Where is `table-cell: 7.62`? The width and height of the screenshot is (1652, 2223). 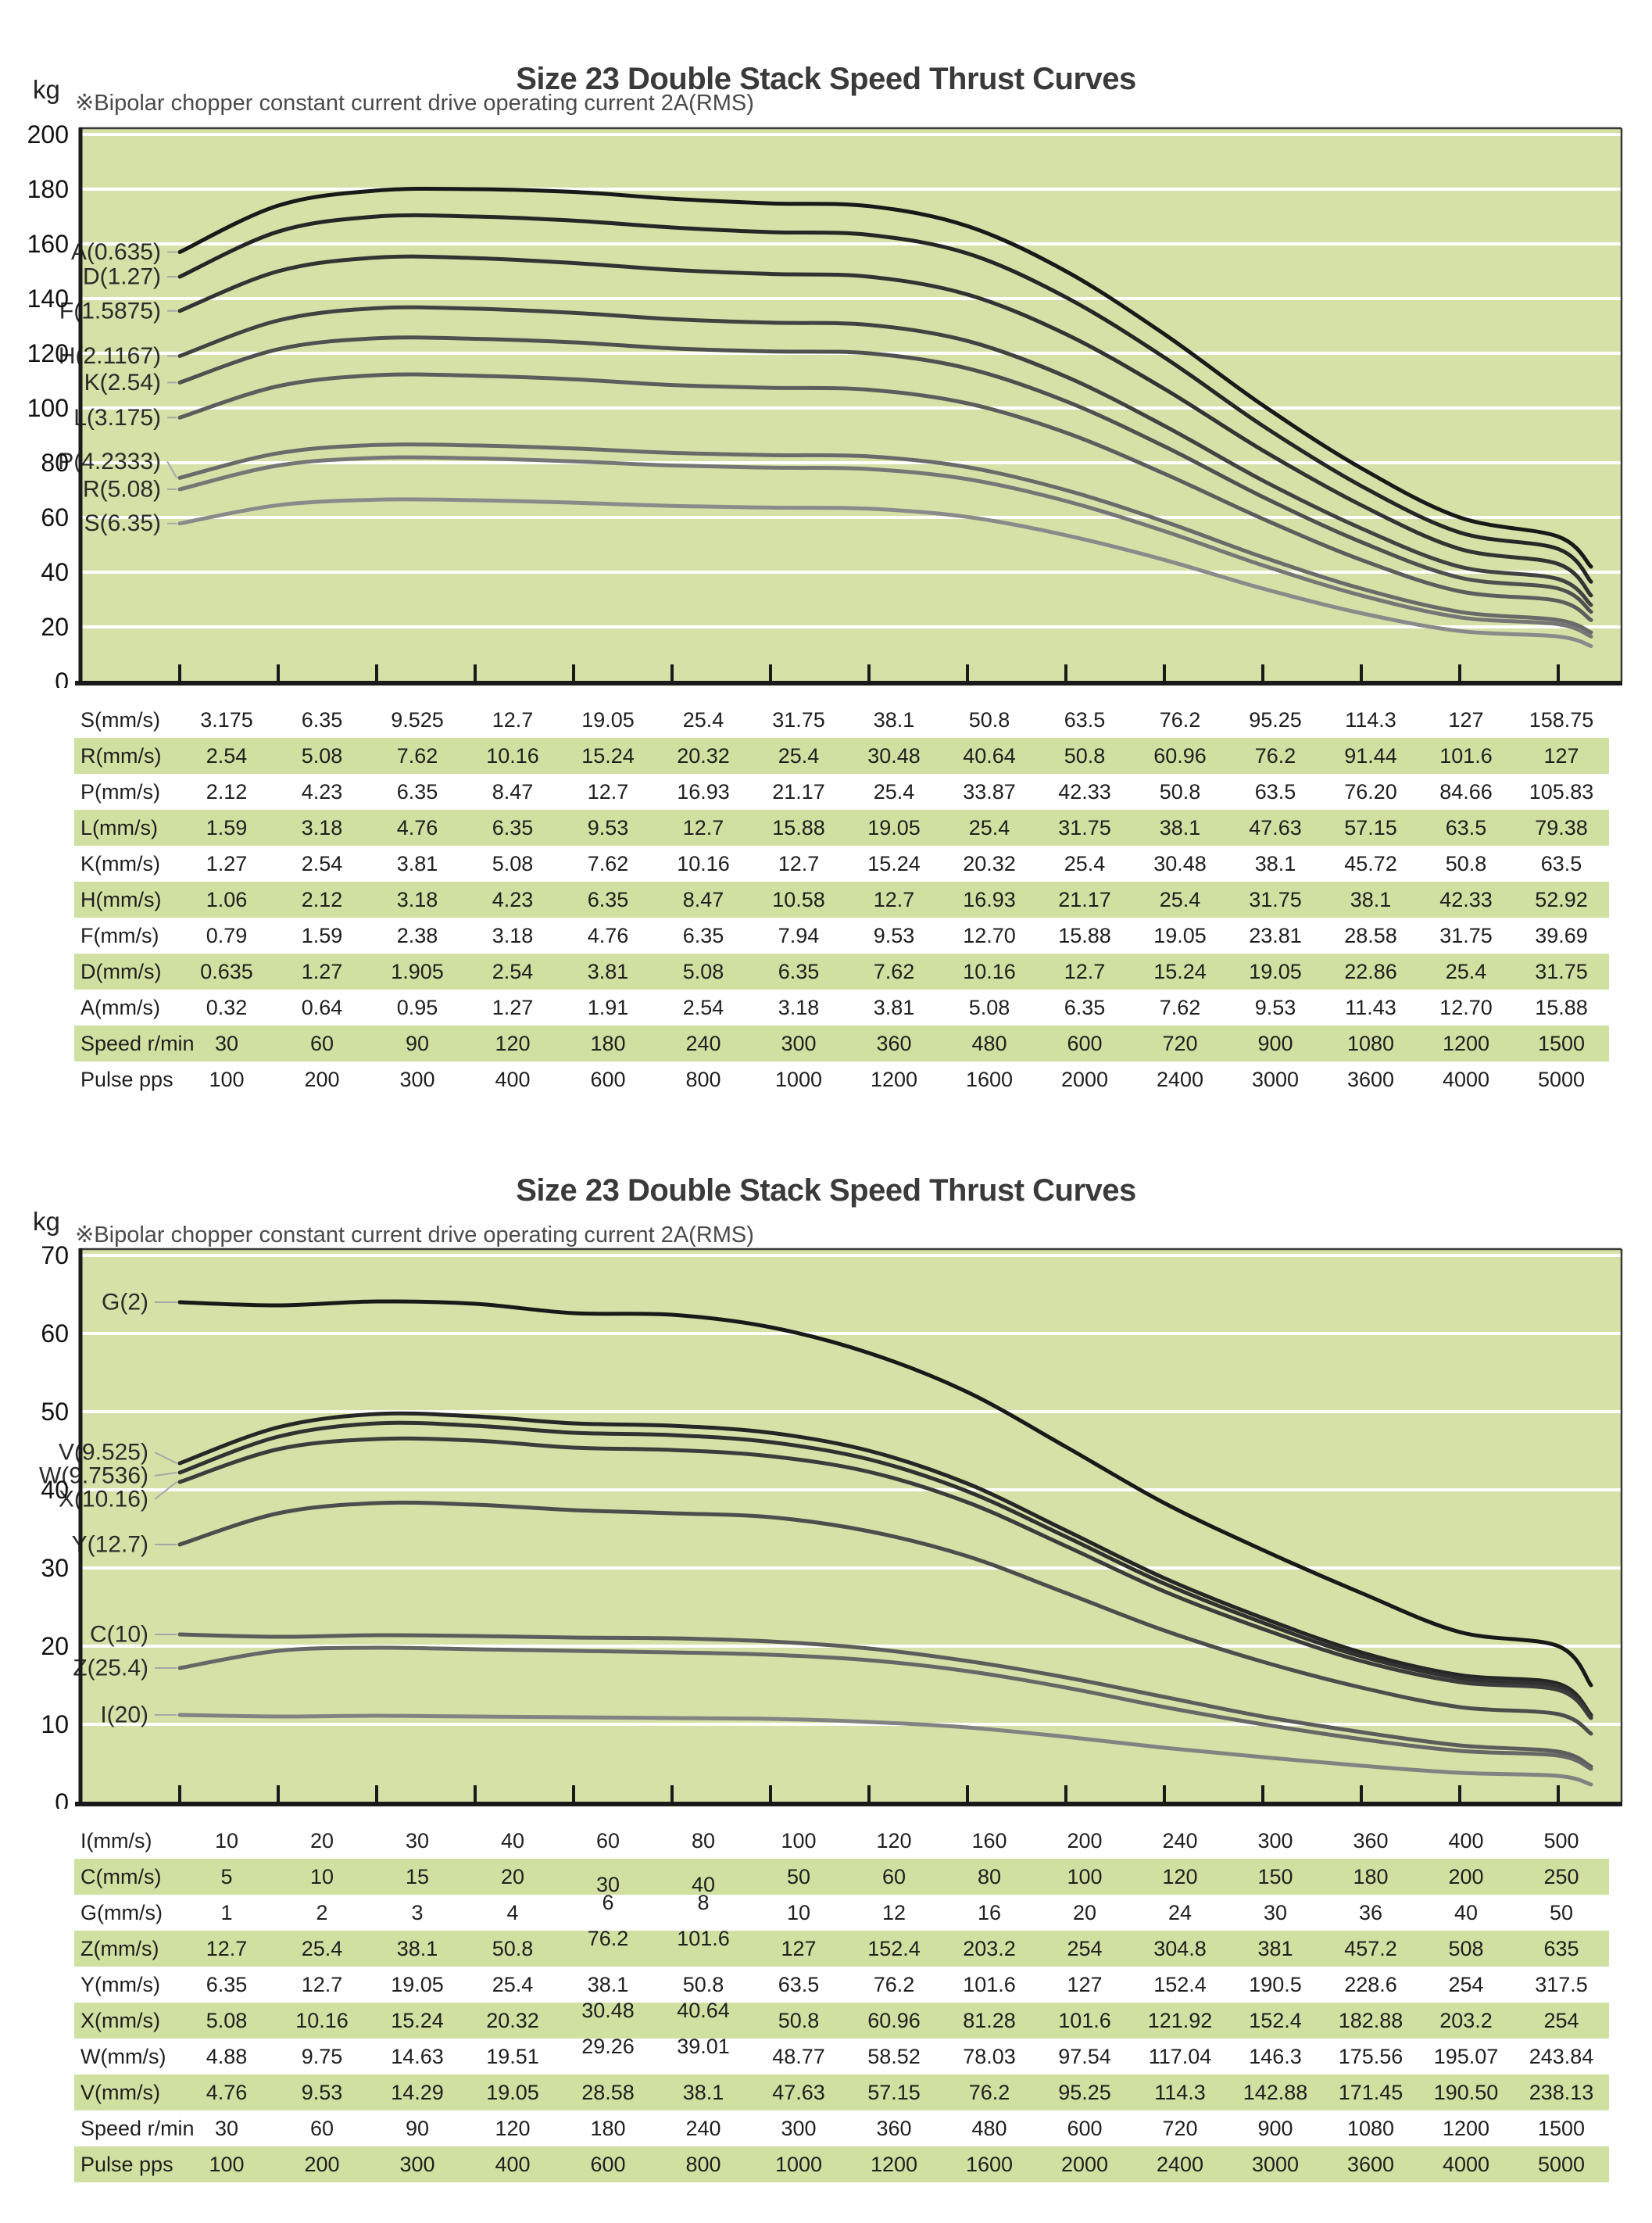
table-cell: 7.62 is located at coordinates (894, 971).